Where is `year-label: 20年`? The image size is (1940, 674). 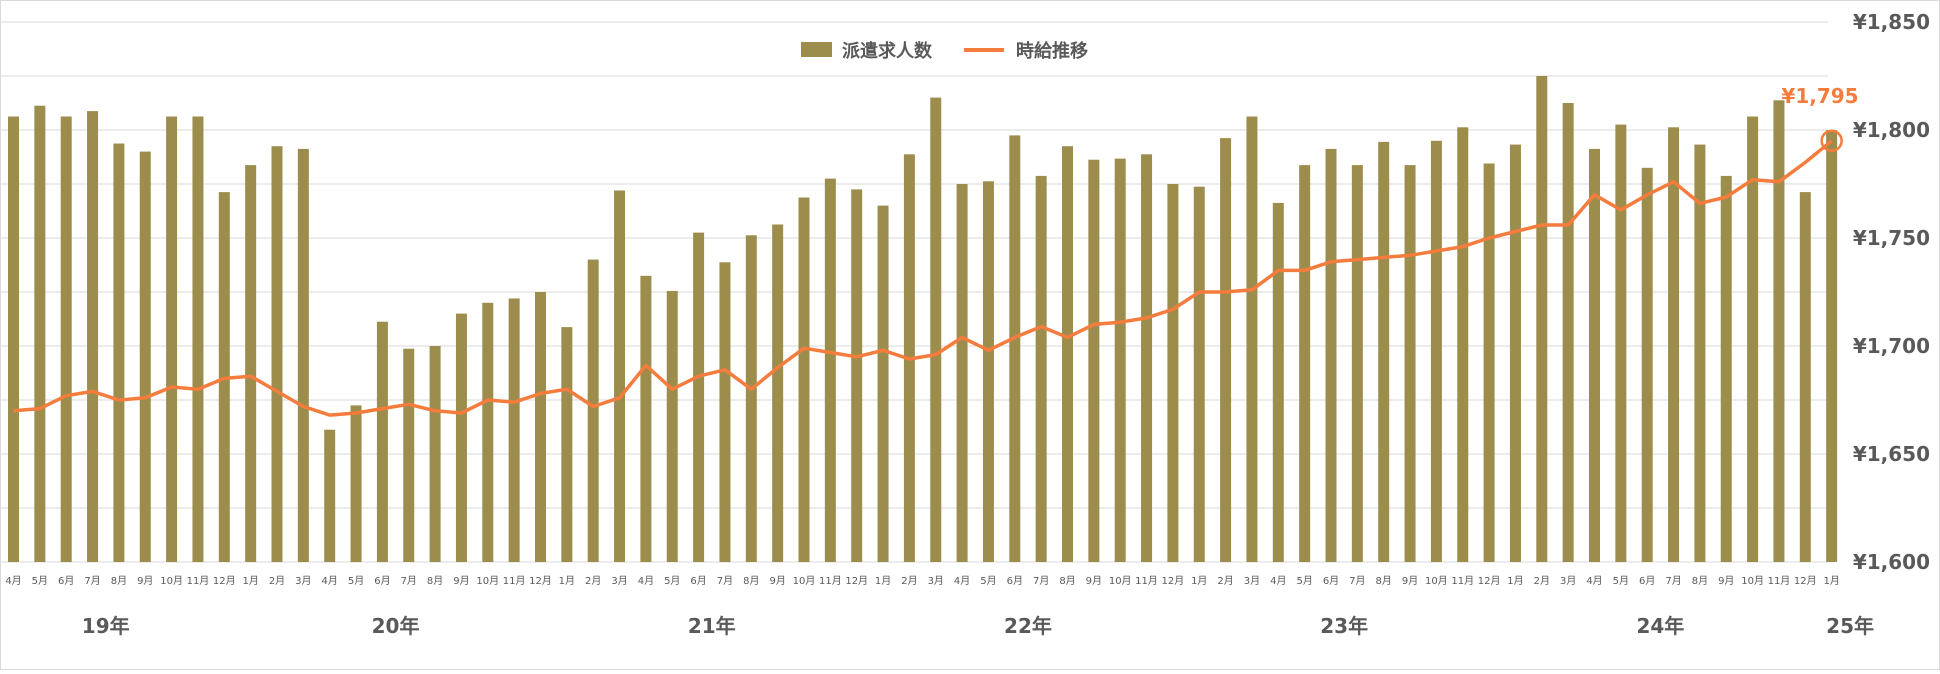 year-label: 20年 is located at coordinates (396, 626).